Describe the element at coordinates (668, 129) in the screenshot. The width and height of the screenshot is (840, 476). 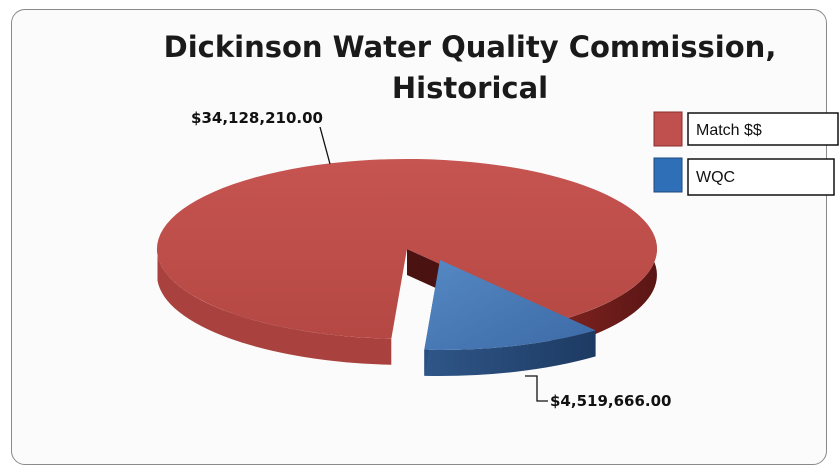
I see `legend-swatch-match` at that location.